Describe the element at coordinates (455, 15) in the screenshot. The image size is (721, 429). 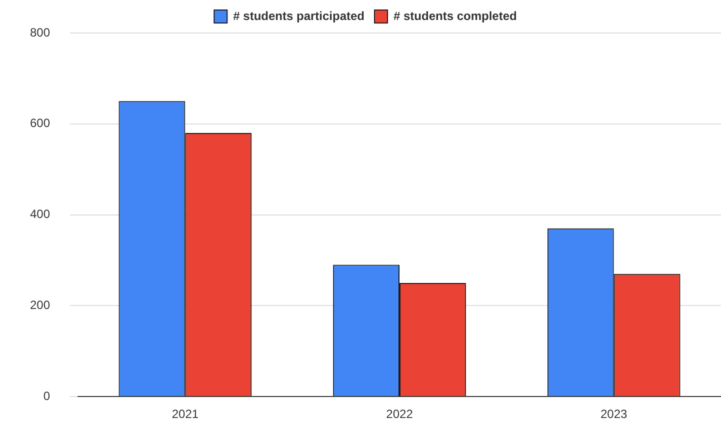
I see `legend-label: # students completed` at that location.